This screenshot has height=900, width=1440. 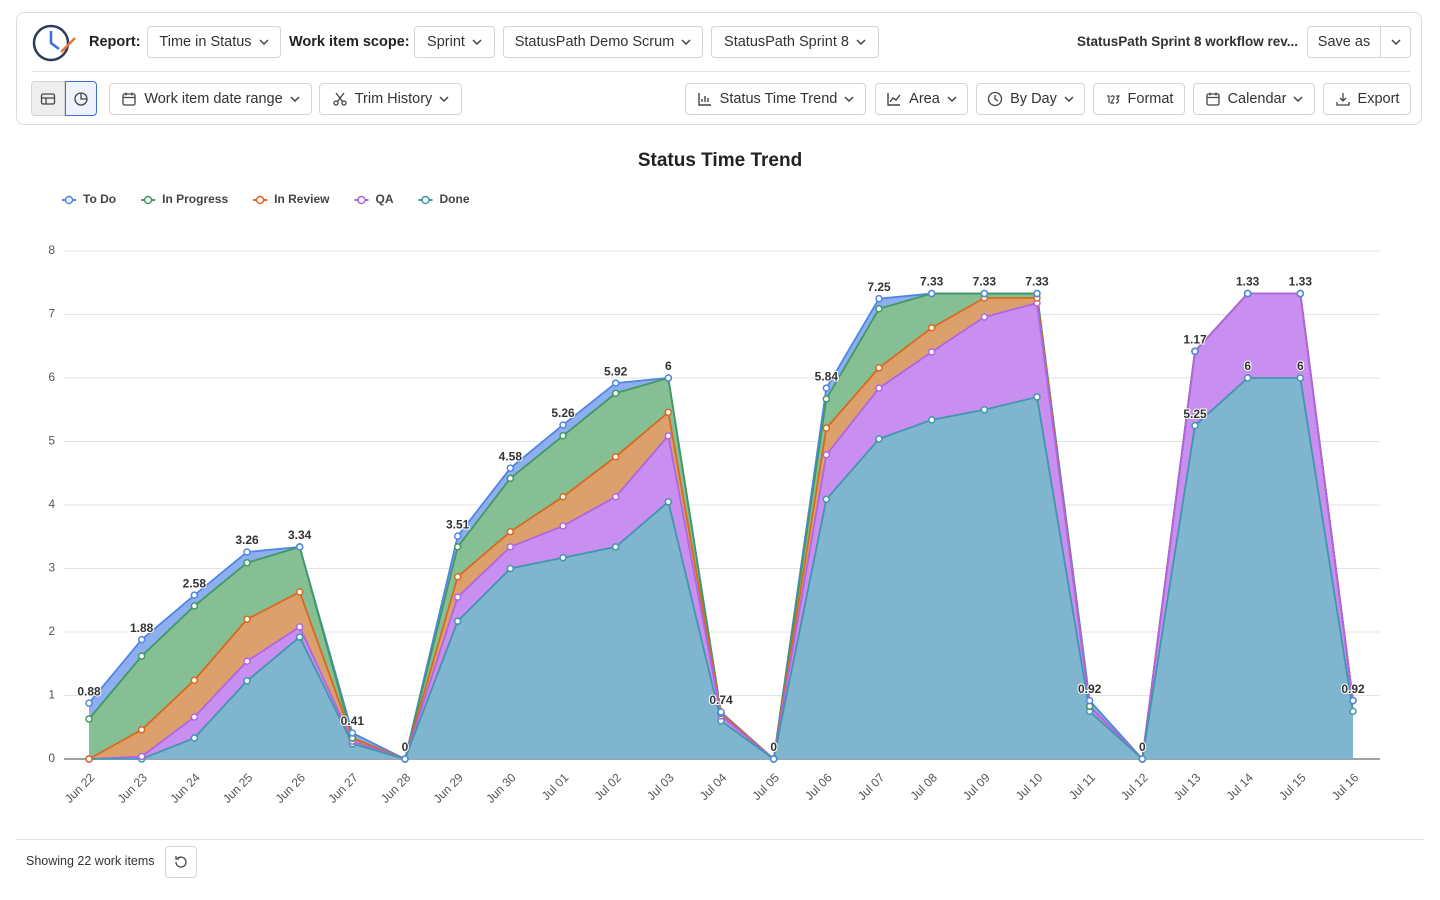 What do you see at coordinates (458, 524) in the screenshot?
I see `total-label: 3.51` at bounding box center [458, 524].